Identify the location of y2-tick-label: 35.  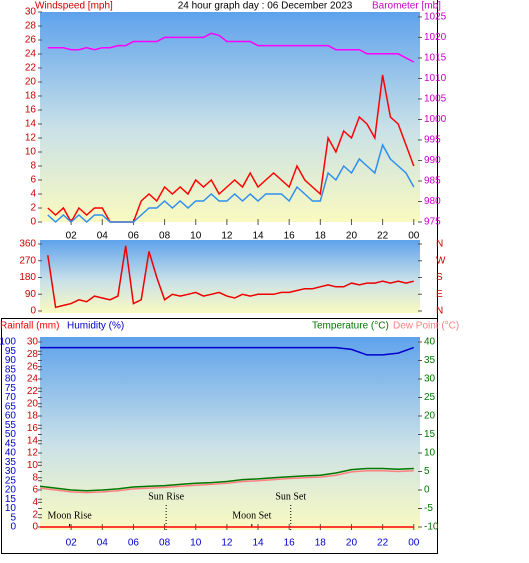
(430, 360).